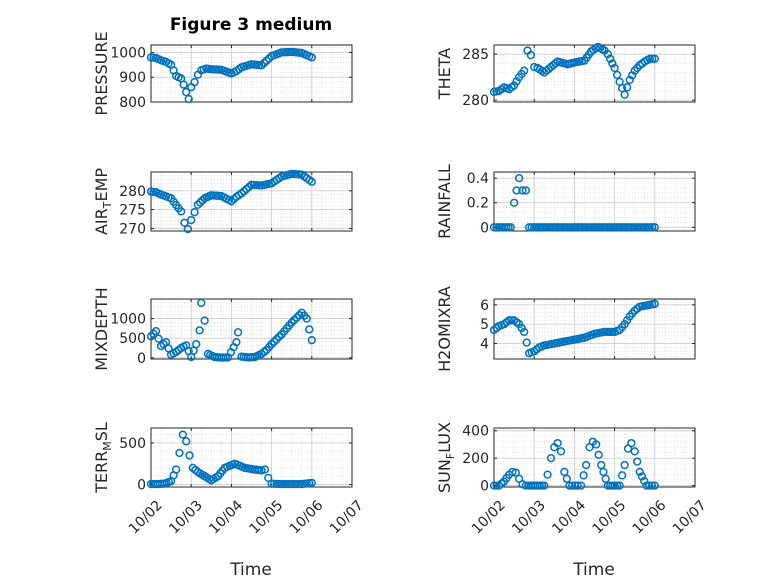 The width and height of the screenshot is (778, 583). Describe the element at coordinates (103, 201) in the screenshot. I see `y-axis-label: AIRTEMP` at that location.